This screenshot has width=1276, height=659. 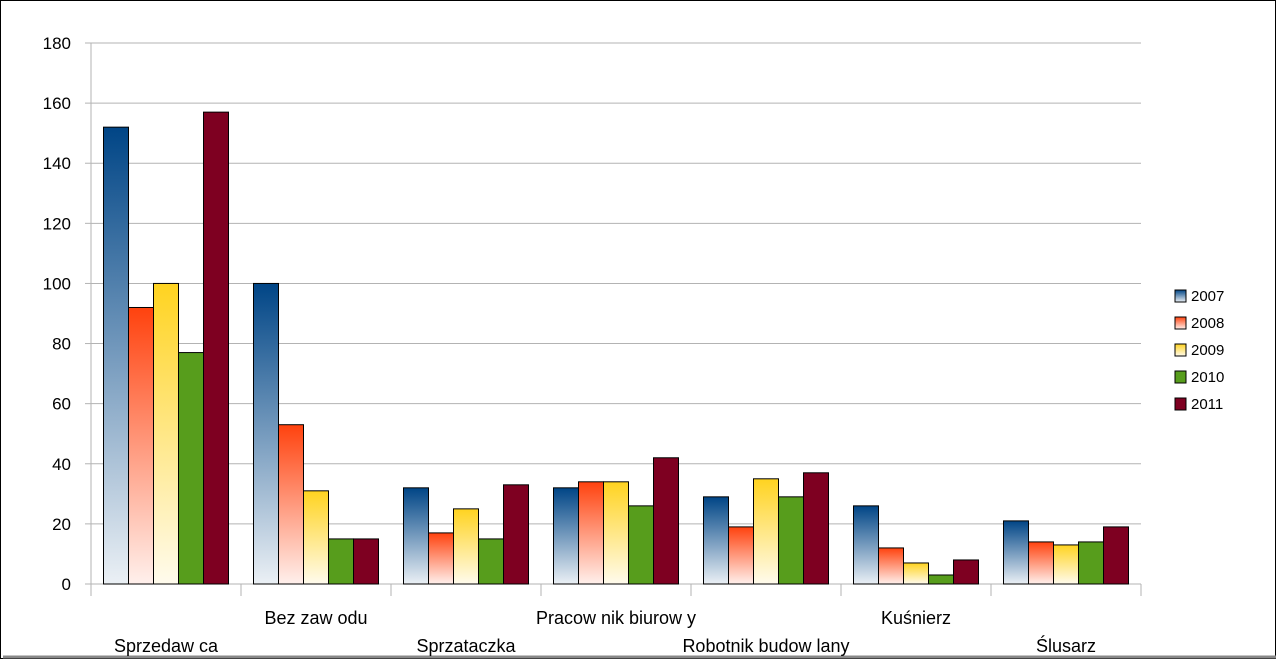 What do you see at coordinates (1180, 323) in the screenshot?
I see `legend-swatch-2008` at bounding box center [1180, 323].